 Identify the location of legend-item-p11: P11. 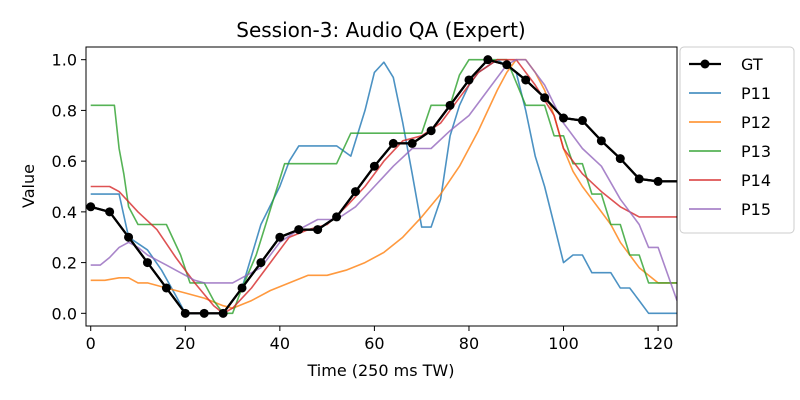
(730, 93).